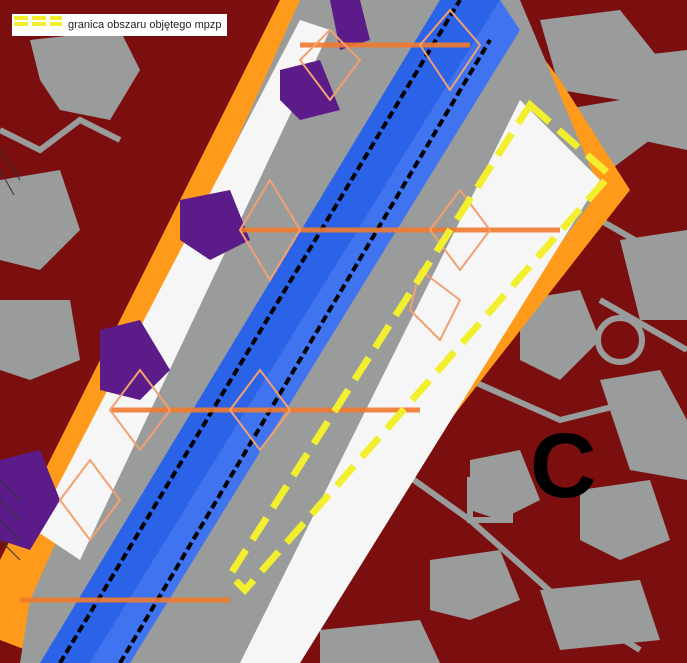 This screenshot has height=663, width=687. I want to click on legend-swatch-boundary, so click(38, 23).